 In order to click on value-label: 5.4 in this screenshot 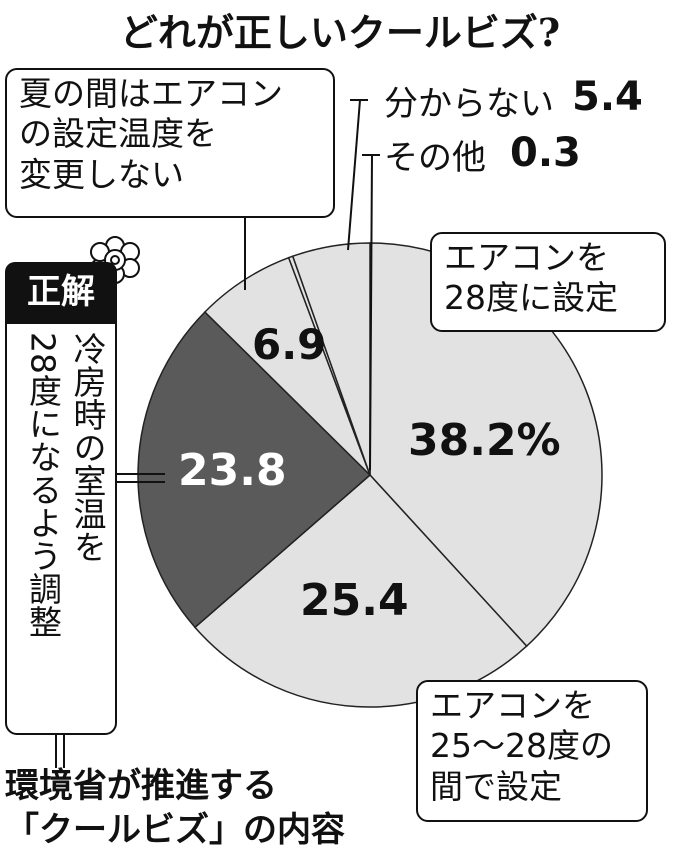, I will do `click(607, 97)`.